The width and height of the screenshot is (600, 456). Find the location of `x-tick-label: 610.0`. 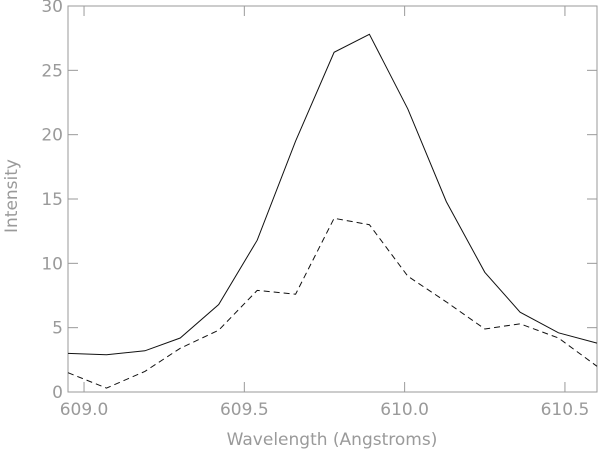

x-tick-label: 610.0 is located at coordinates (404, 410).